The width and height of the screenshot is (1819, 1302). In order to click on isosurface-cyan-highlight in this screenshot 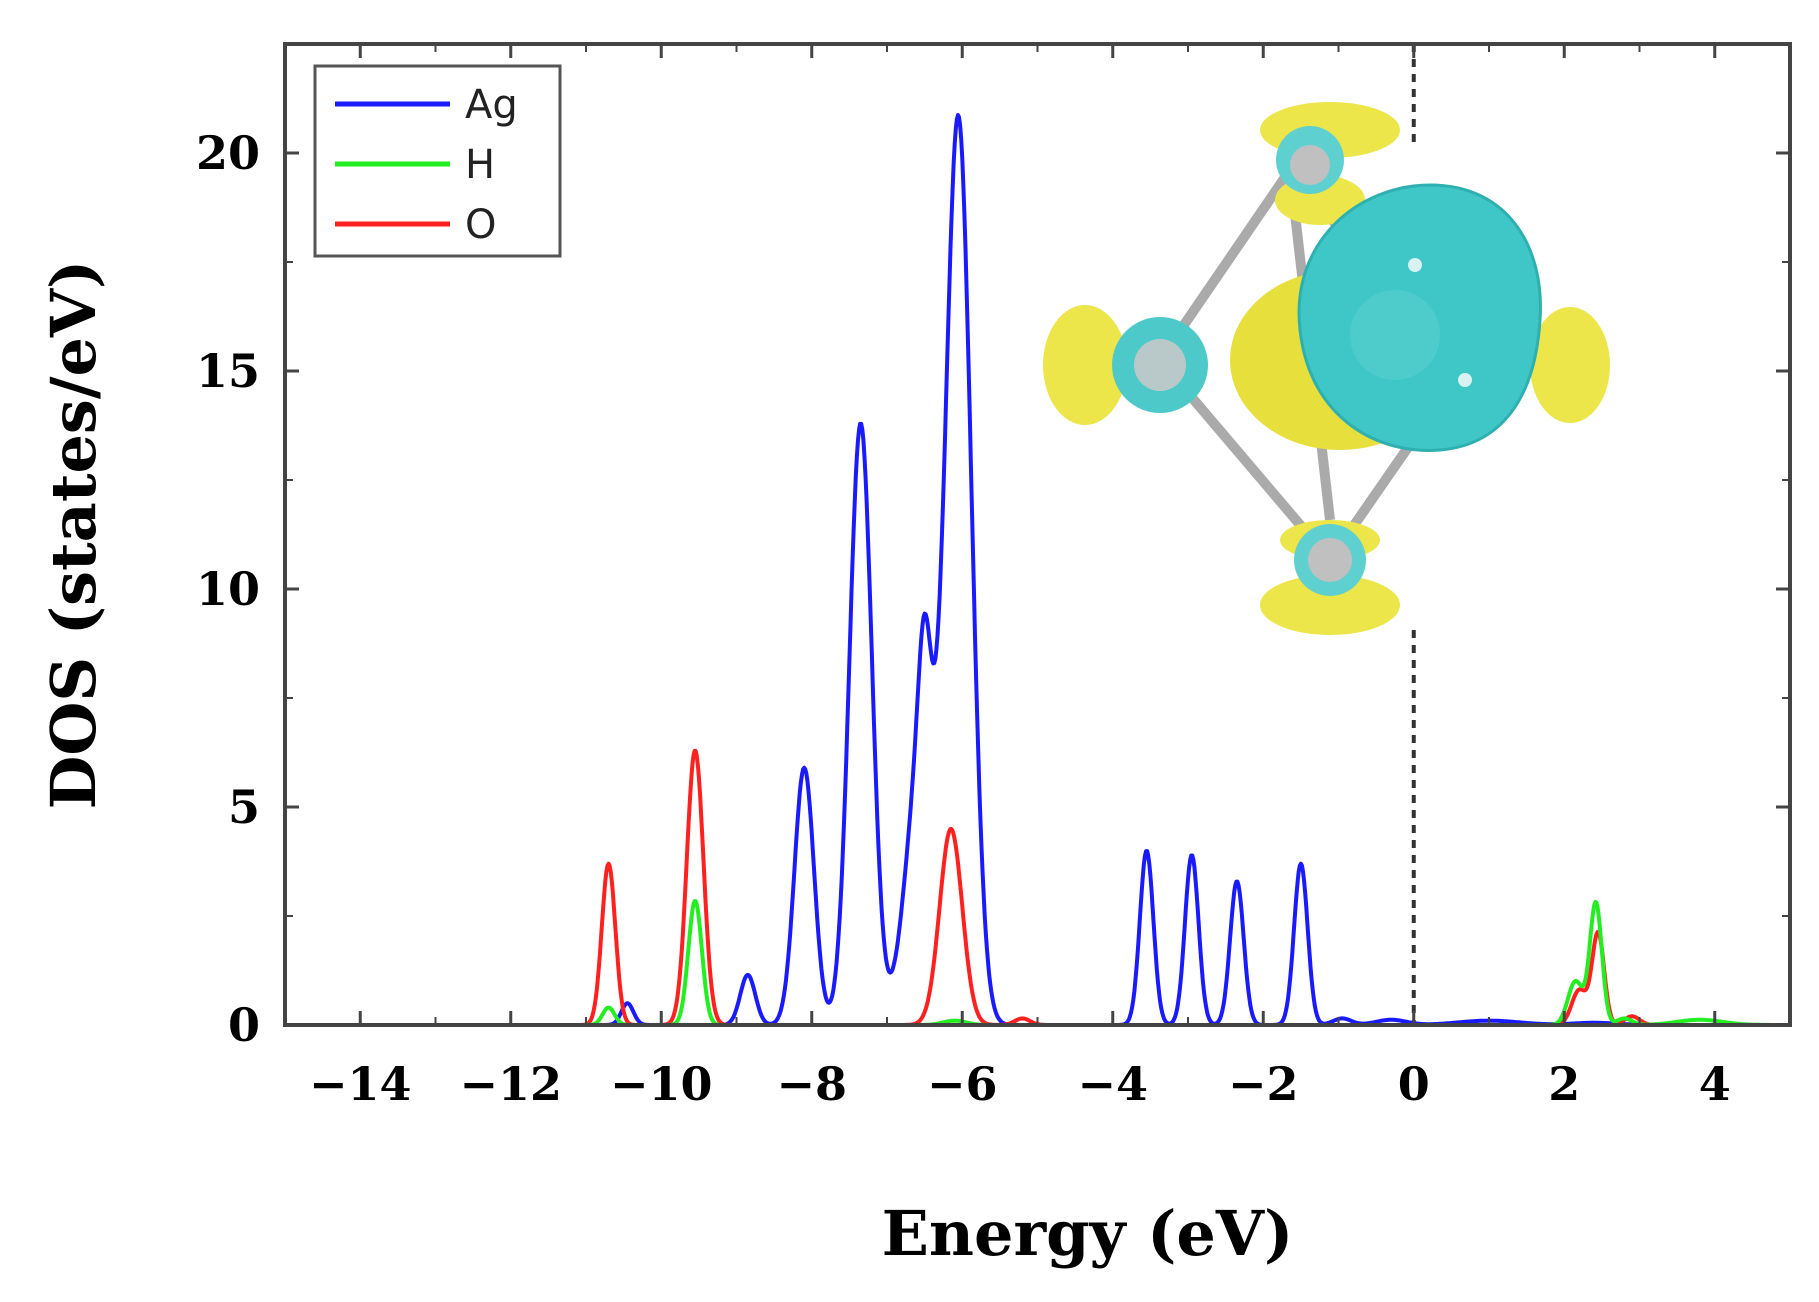, I will do `click(1395, 335)`.